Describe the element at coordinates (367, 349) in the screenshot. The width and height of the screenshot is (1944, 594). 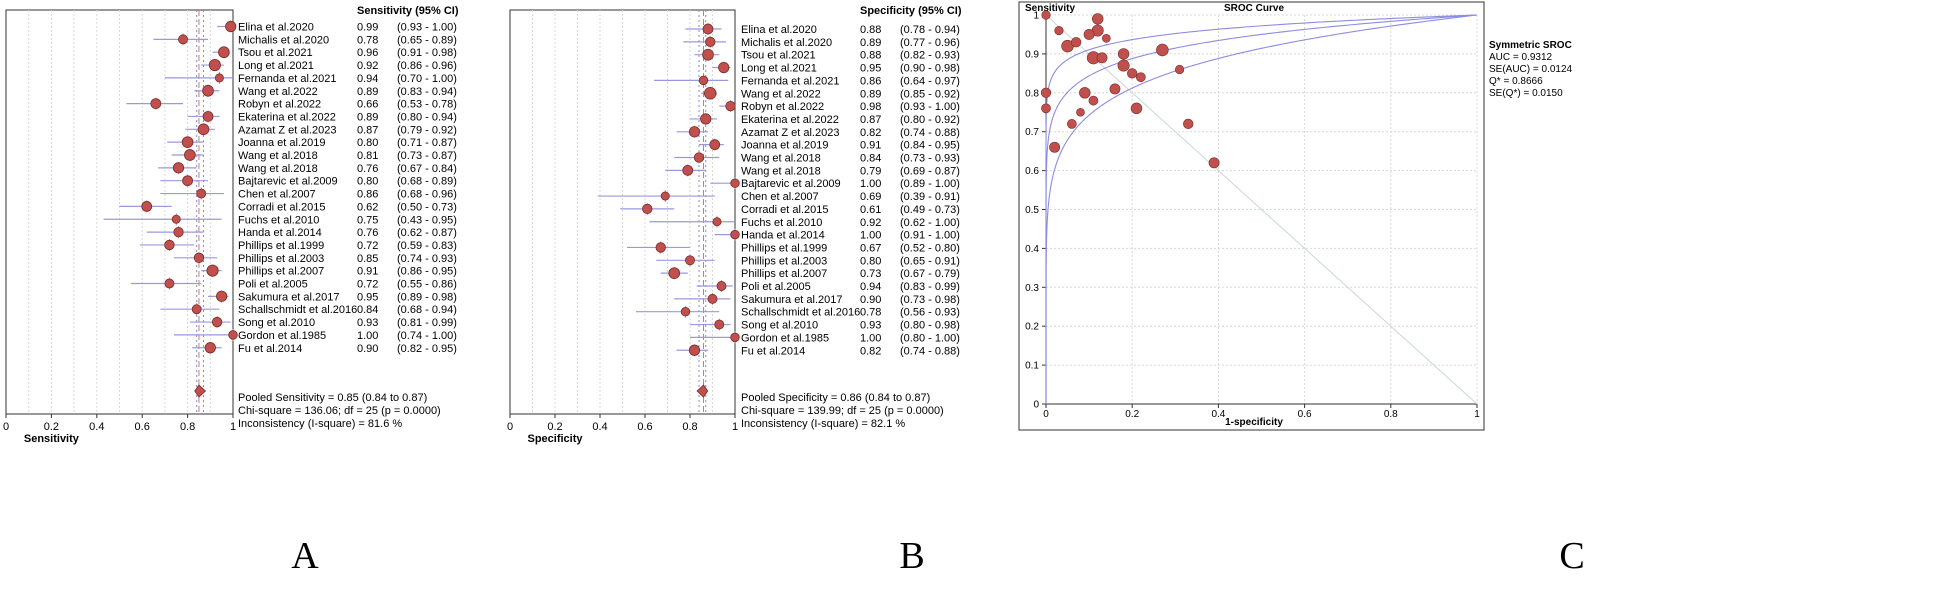
I see `study-estimate: 0.90` at that location.